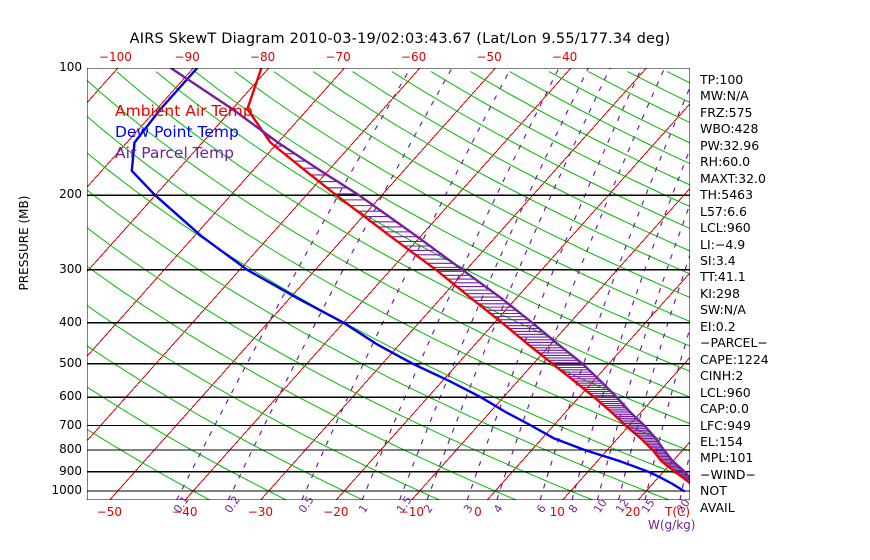 This screenshot has height=560, width=870. What do you see at coordinates (724, 409) in the screenshot?
I see `stat-line-20: CAP:0.0` at bounding box center [724, 409].